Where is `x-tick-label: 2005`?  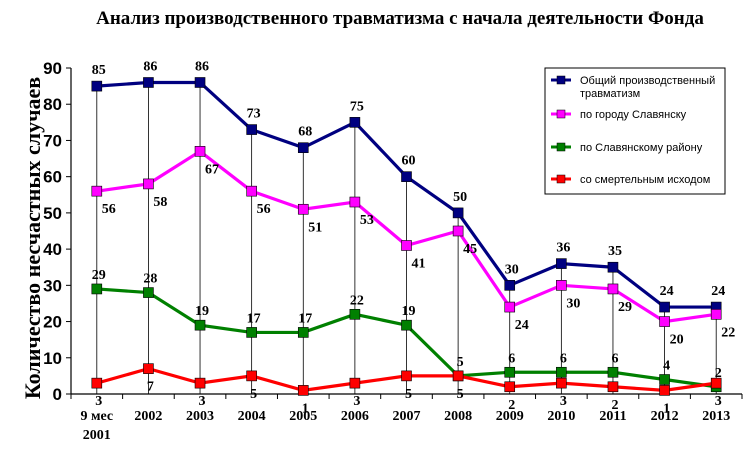
x-tick-label: 2005 is located at coordinates (303, 416).